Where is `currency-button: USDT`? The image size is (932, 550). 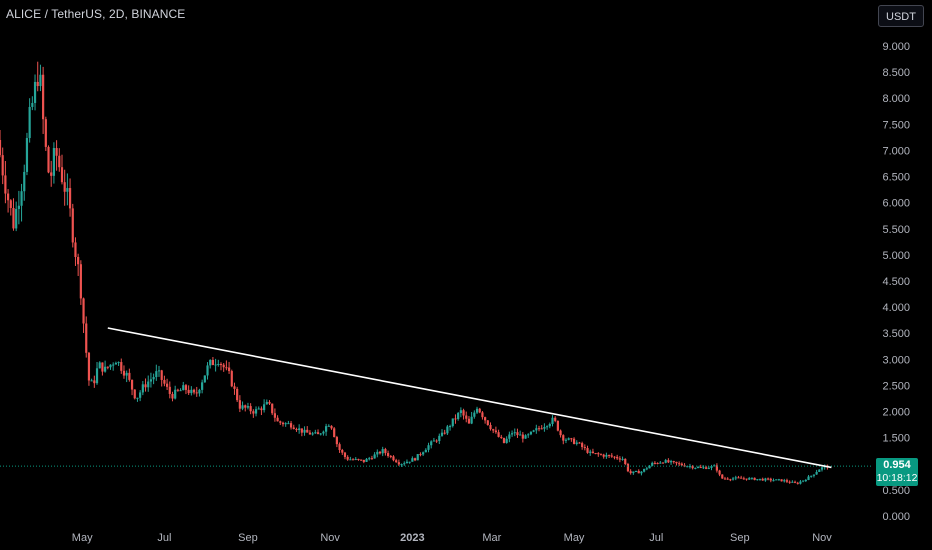
currency-button: USDT is located at coordinates (901, 16).